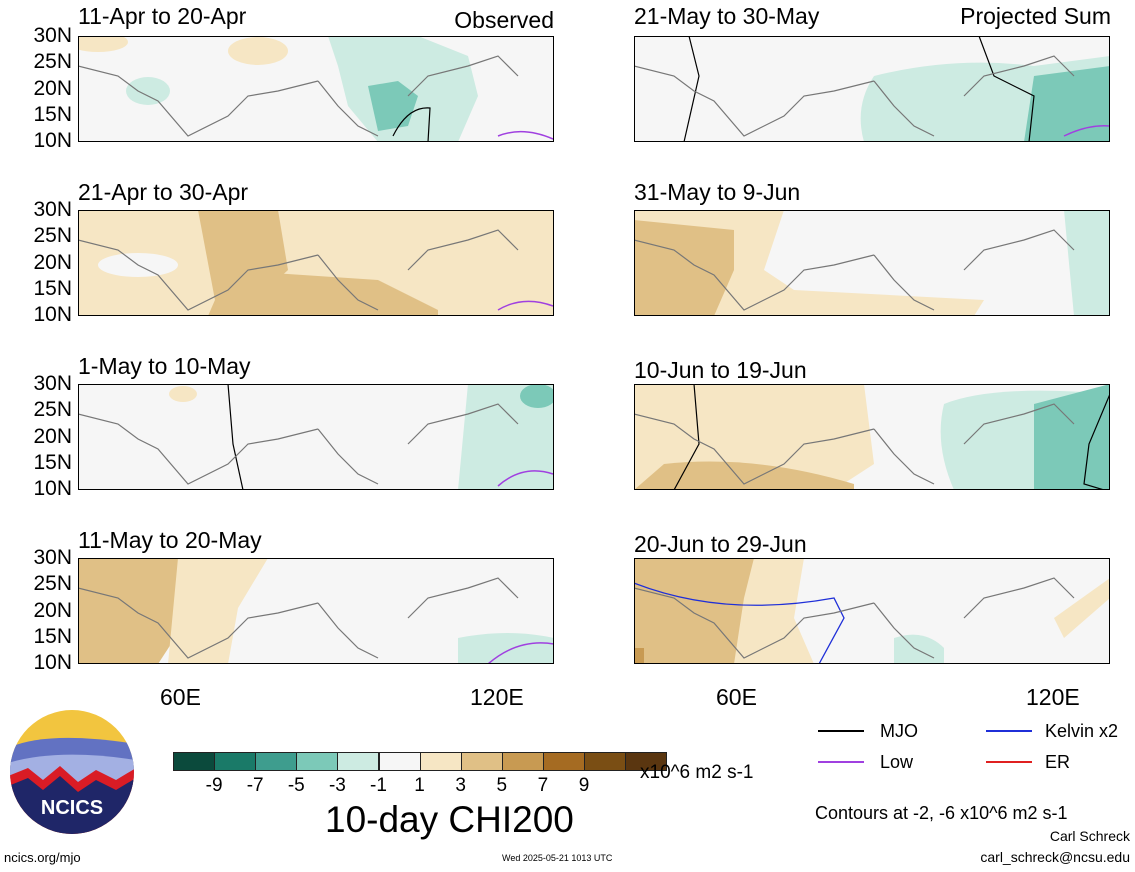 Image resolution: width=1135 pixels, height=872 pixels. Describe the element at coordinates (1055, 857) in the screenshot. I see `credit-email: carl_schreck@ncsu.edu` at that location.